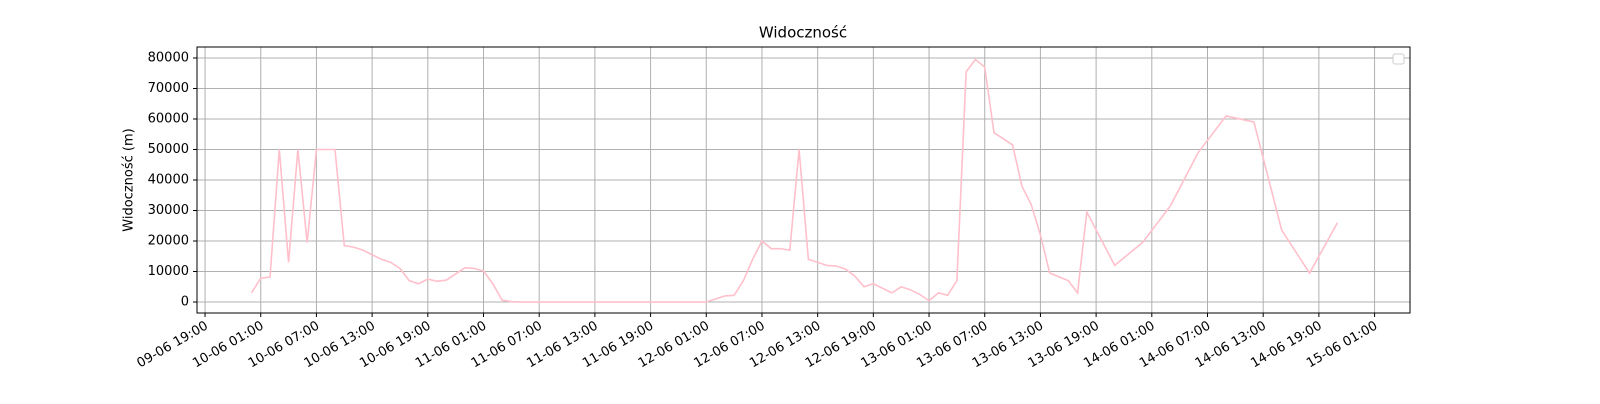 The width and height of the screenshot is (1600, 404). I want to click on y-tick-label: 40000, so click(168, 180).